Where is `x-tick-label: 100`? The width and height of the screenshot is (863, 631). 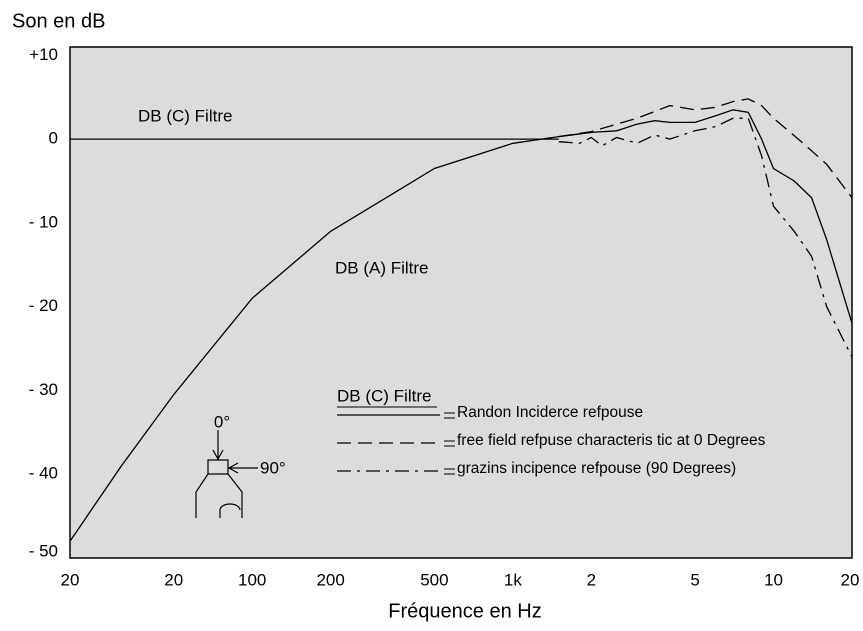
x-tick-label: 100 is located at coordinates (252, 579).